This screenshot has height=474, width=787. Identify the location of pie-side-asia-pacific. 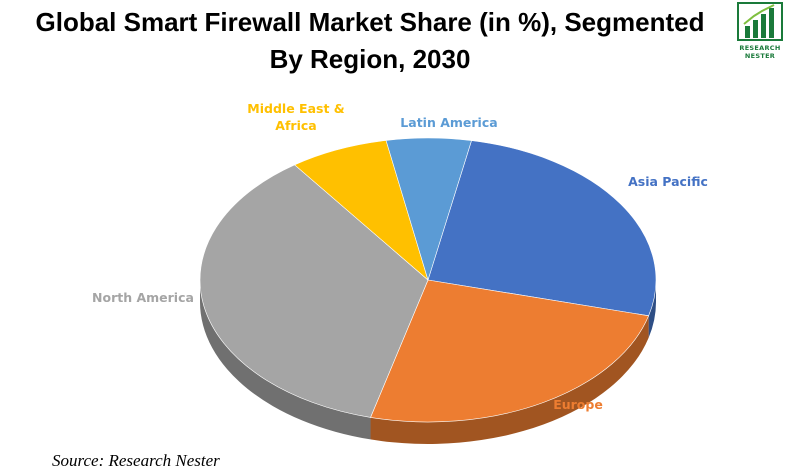
(652, 309).